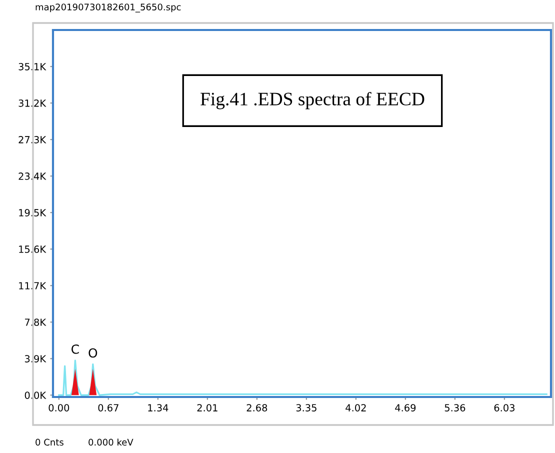  Describe the element at coordinates (405, 408) in the screenshot. I see `x-tick-label: 4.69` at that location.